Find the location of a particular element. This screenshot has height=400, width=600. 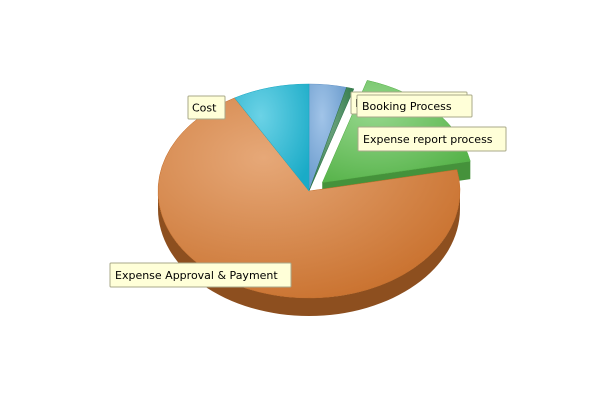

callout-label-cost: Cost is located at coordinates (204, 108).